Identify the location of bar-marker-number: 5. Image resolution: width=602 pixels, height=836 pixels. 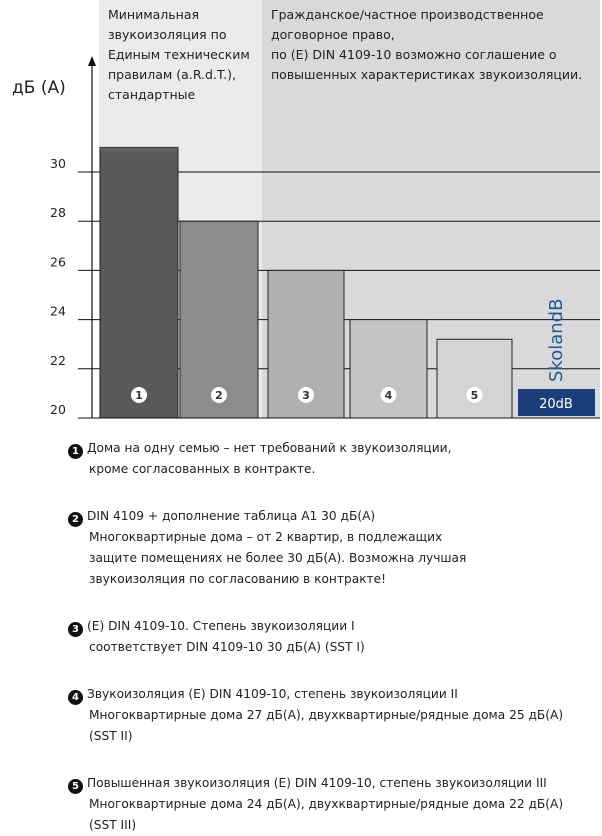
(475, 395).